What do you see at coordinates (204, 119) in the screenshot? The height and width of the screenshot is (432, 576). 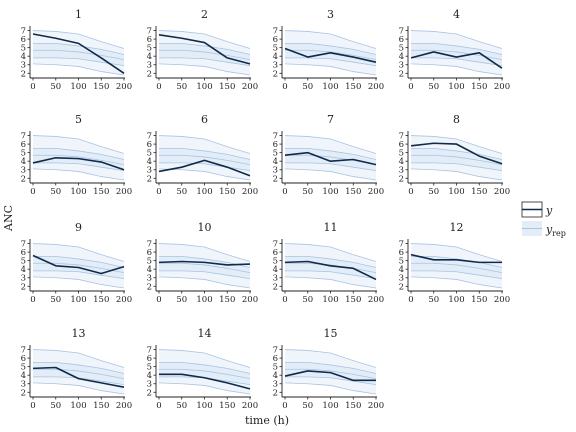 I see `panel-title: 6` at bounding box center [204, 119].